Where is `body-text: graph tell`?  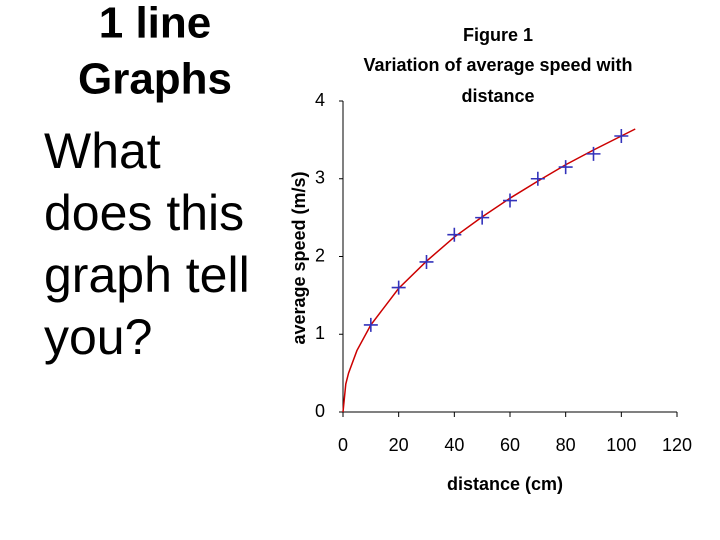 body-text: graph tell is located at coordinates (147, 275).